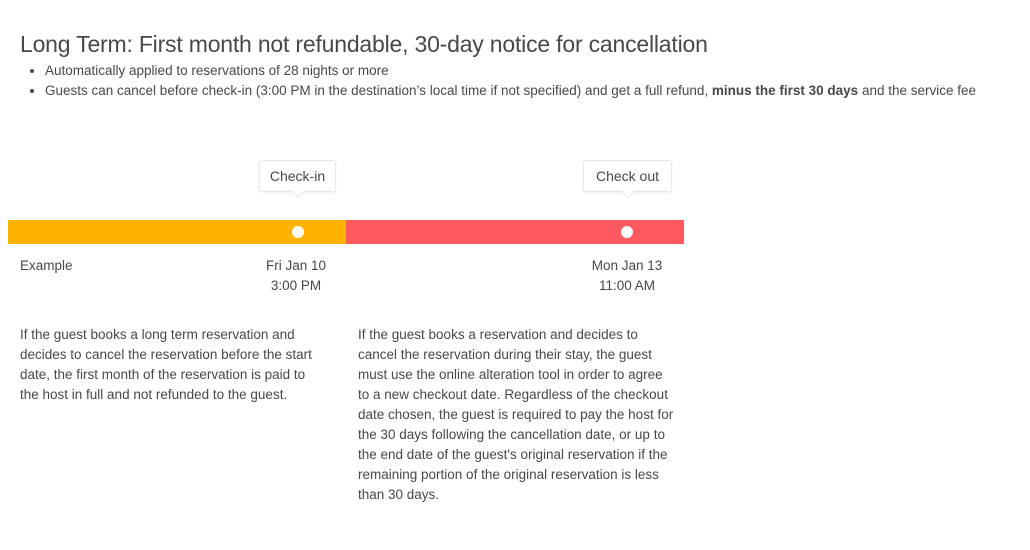  What do you see at coordinates (917, 90) in the screenshot?
I see `bullet-text: and the service fee` at bounding box center [917, 90].